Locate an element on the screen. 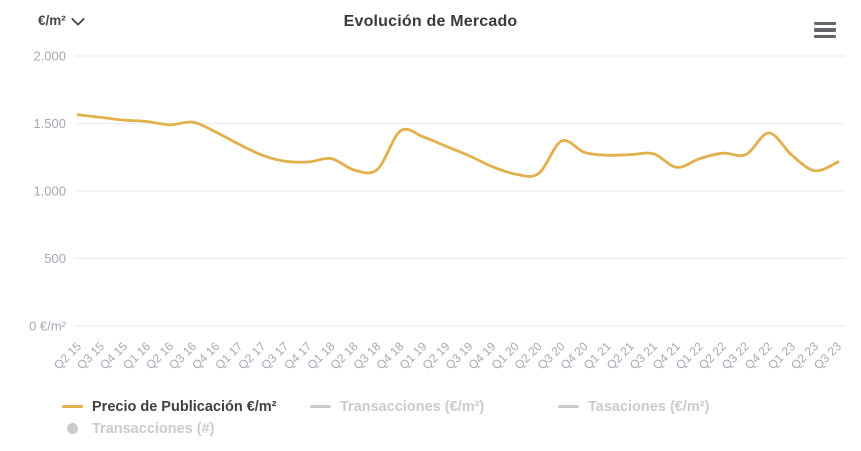 The image size is (861, 451). price-line is located at coordinates (458, 145).